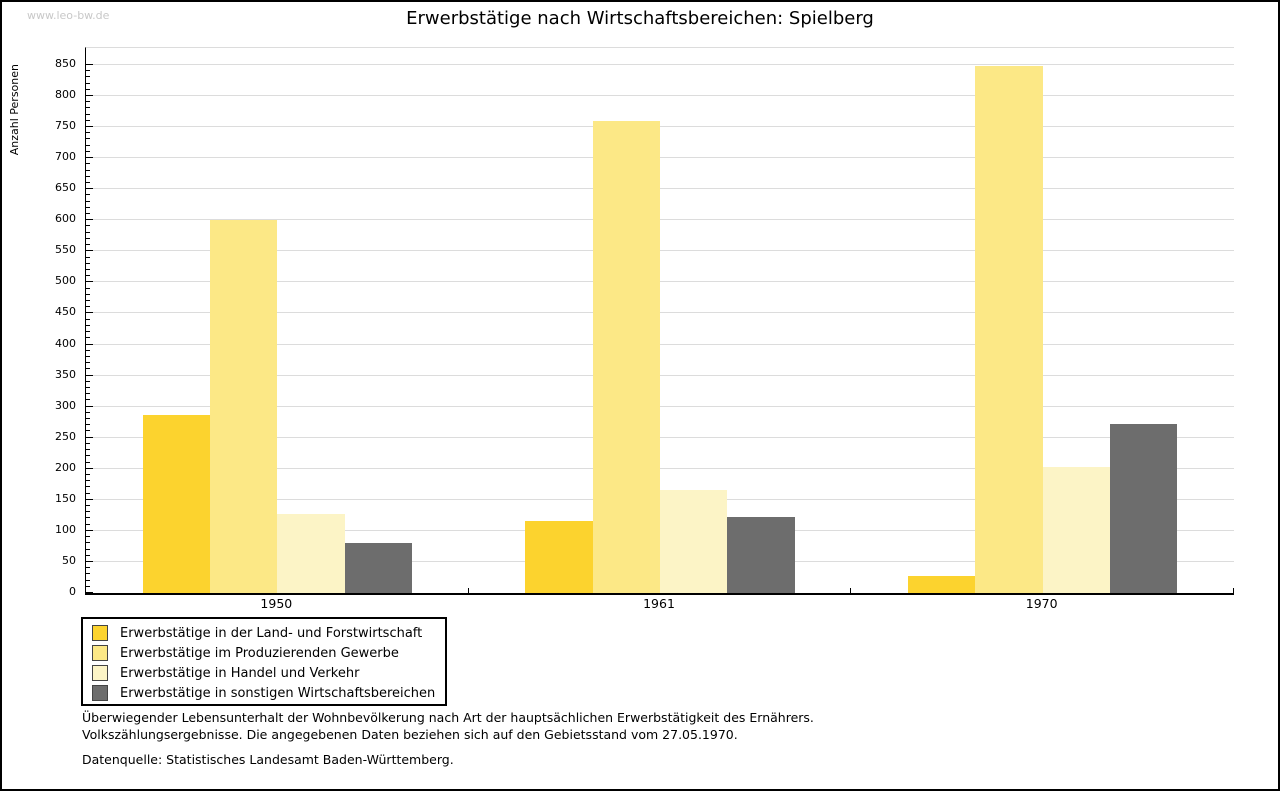 Image resolution: width=1280 pixels, height=791 pixels. What do you see at coordinates (240, 673) in the screenshot?
I see `legend-label: Erwerbstätige in Handel und Verkehr` at bounding box center [240, 673].